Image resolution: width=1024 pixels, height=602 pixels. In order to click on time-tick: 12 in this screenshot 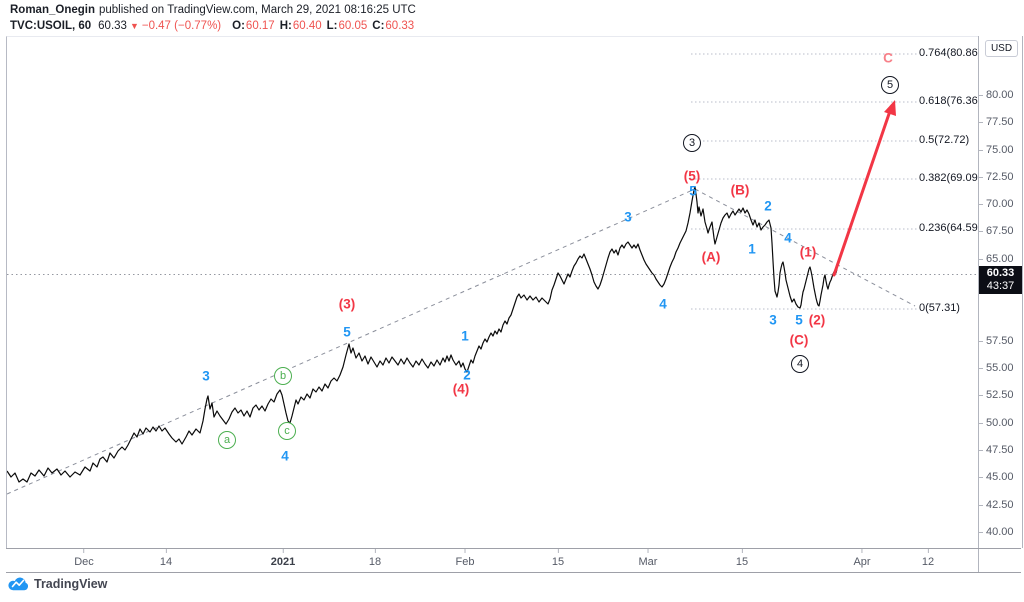, I will do `click(928, 558)`.